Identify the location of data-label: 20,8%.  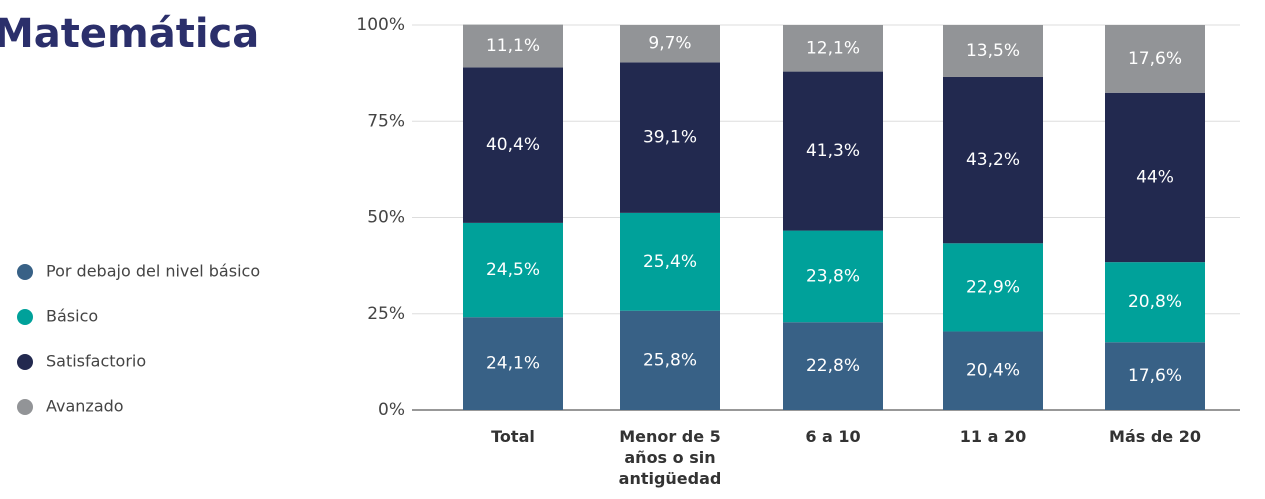
(1155, 302).